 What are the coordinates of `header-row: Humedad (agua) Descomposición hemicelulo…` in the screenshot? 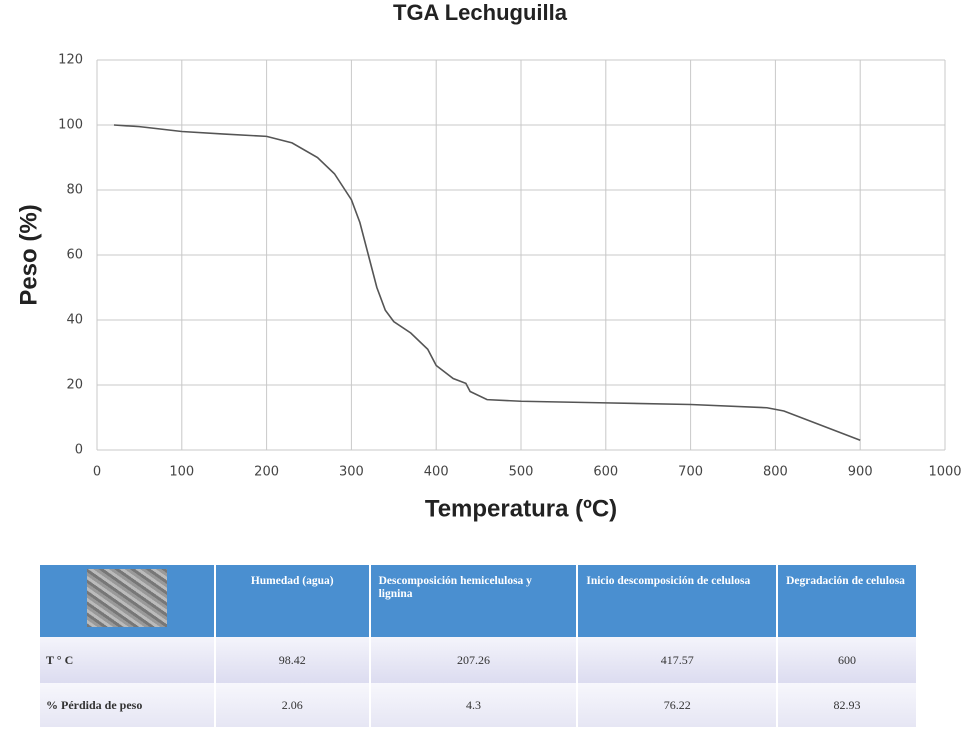 It's located at (479, 601).